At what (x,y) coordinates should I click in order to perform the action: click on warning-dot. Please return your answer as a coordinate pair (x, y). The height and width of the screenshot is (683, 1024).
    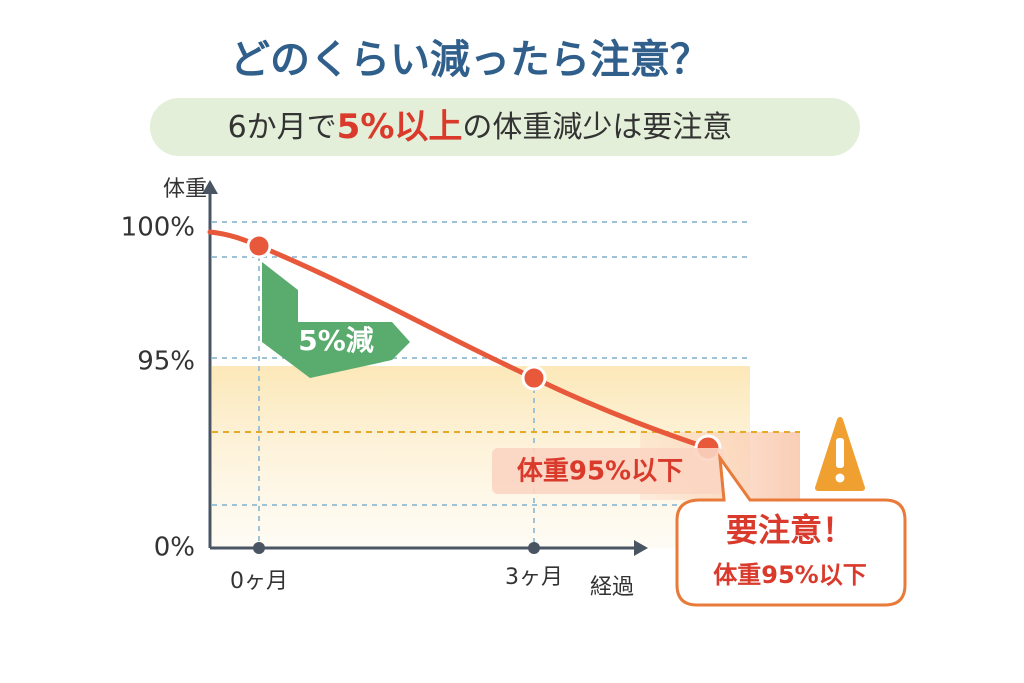
    Looking at the image, I should click on (840, 478).